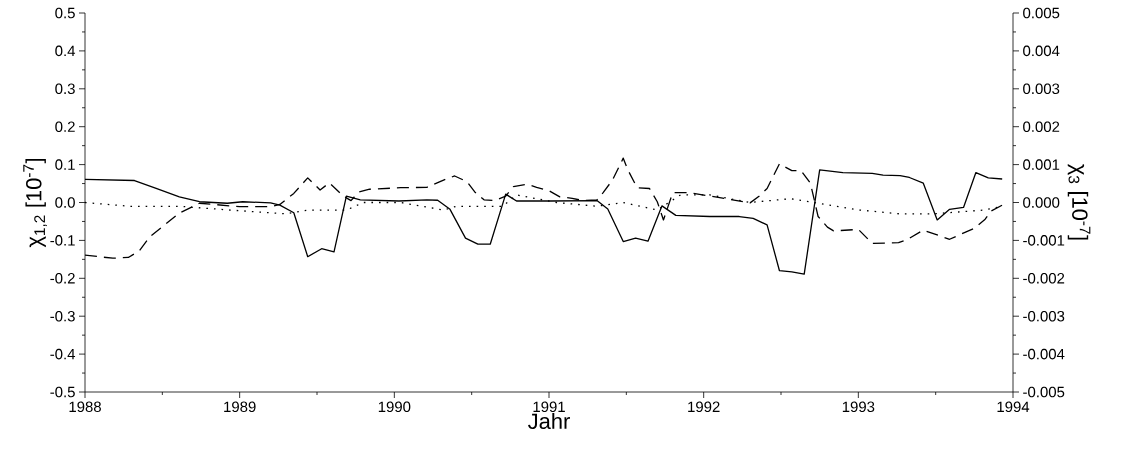 This screenshot has height=452, width=1137. Describe the element at coordinates (62, 316) in the screenshot. I see `y-tick-label: -0.3` at that location.